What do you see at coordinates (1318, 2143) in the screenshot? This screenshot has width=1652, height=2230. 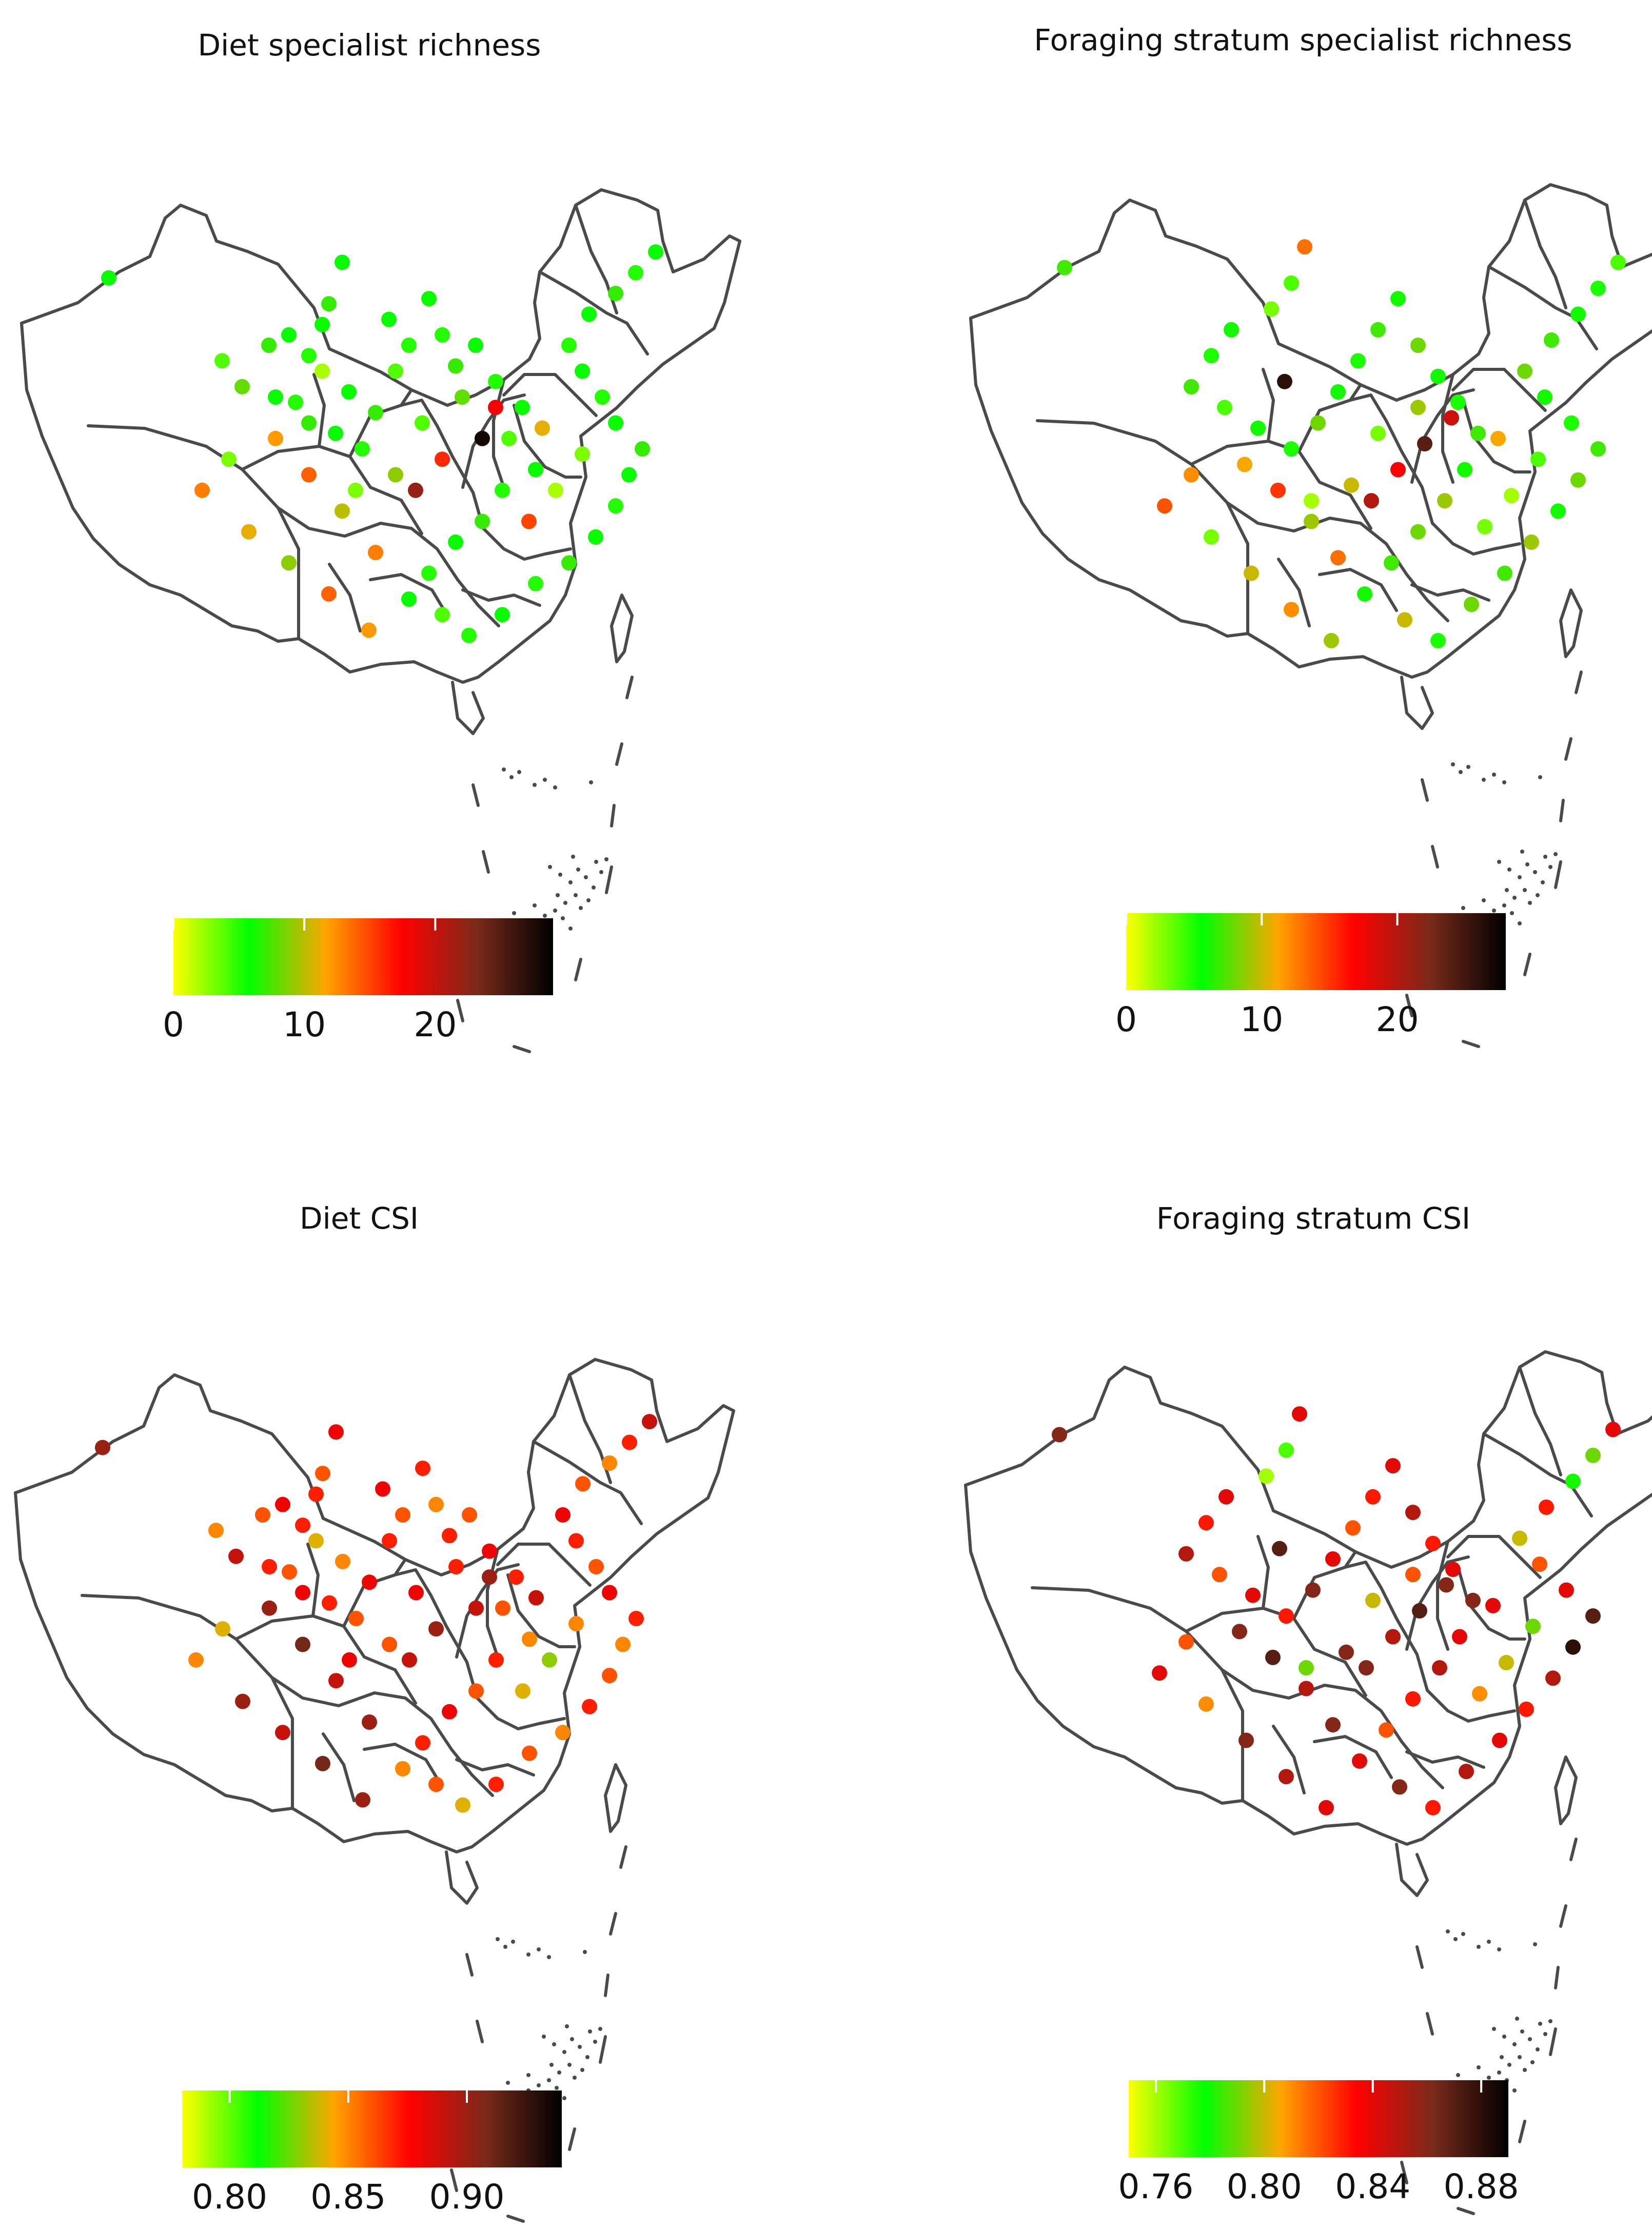 I see `colorbar: 0.76 0.80 0.84 0.88` at bounding box center [1318, 2143].